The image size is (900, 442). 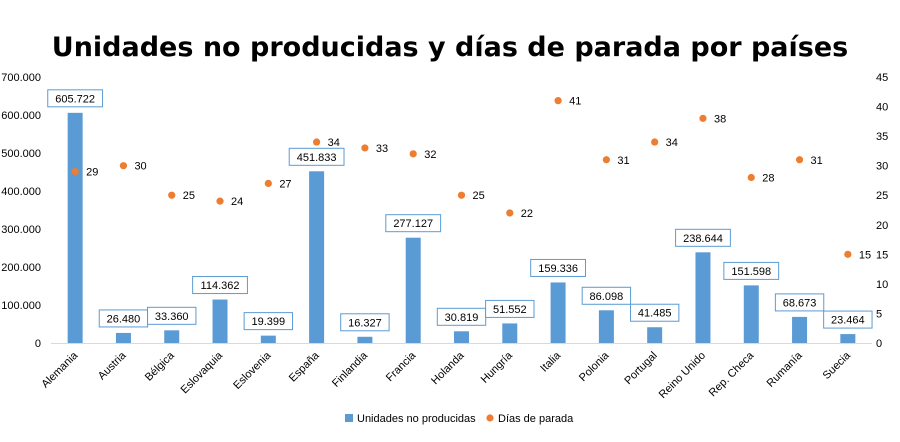 What do you see at coordinates (304, 366) in the screenshot?
I see `x-category-label: España` at bounding box center [304, 366].